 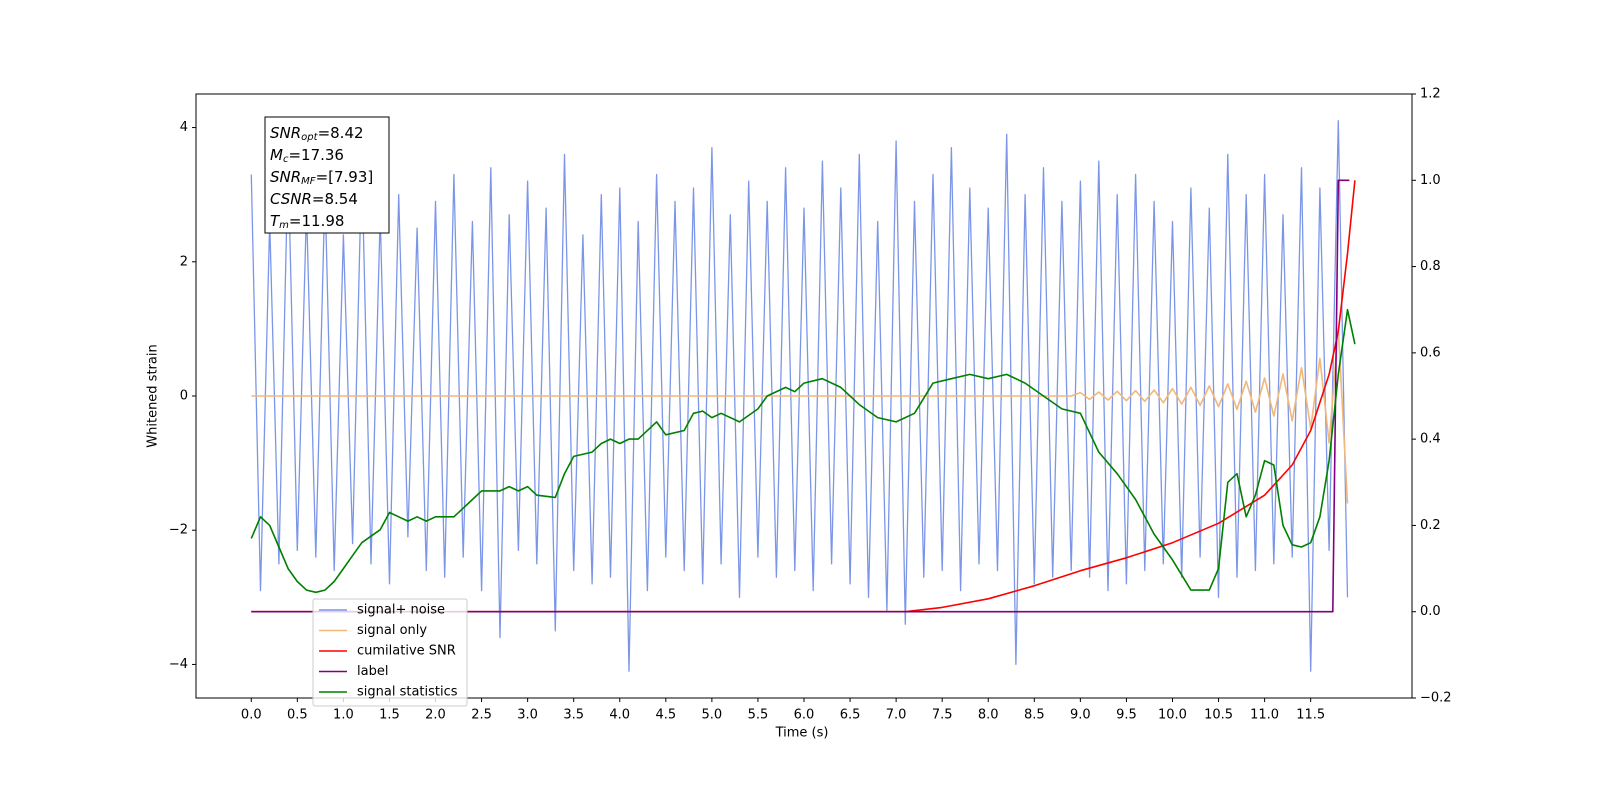 I want to click on x-tick-label: 1.5, so click(x=389, y=715).